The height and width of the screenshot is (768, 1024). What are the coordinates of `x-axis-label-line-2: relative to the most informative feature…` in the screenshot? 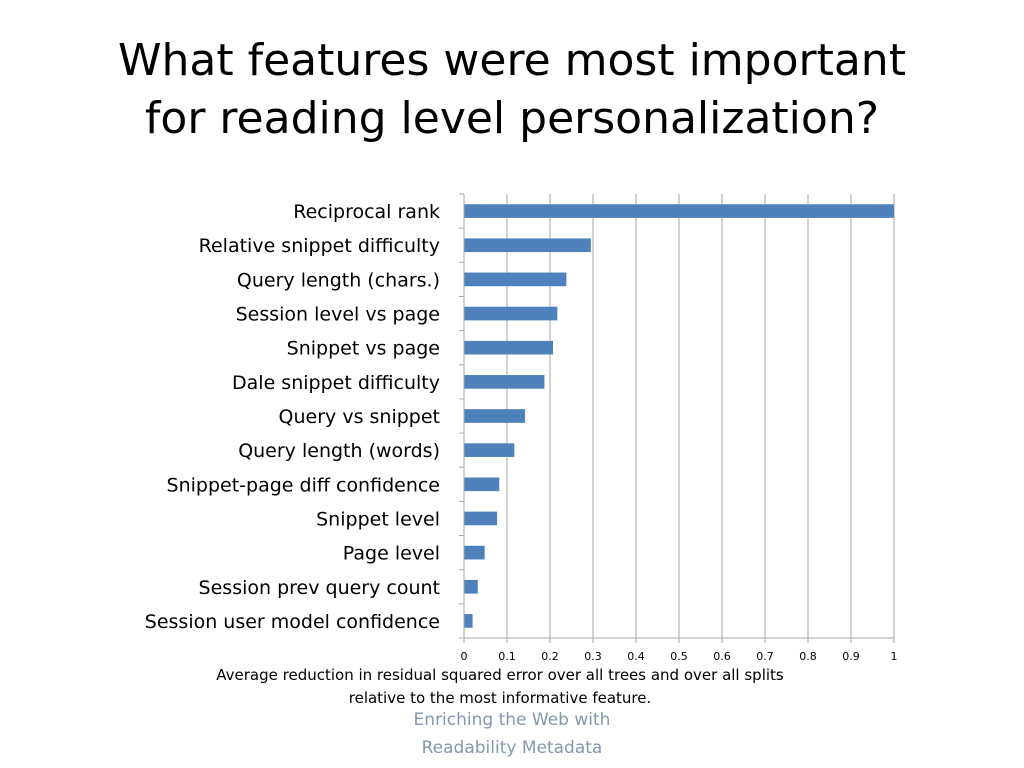 It's located at (500, 698).